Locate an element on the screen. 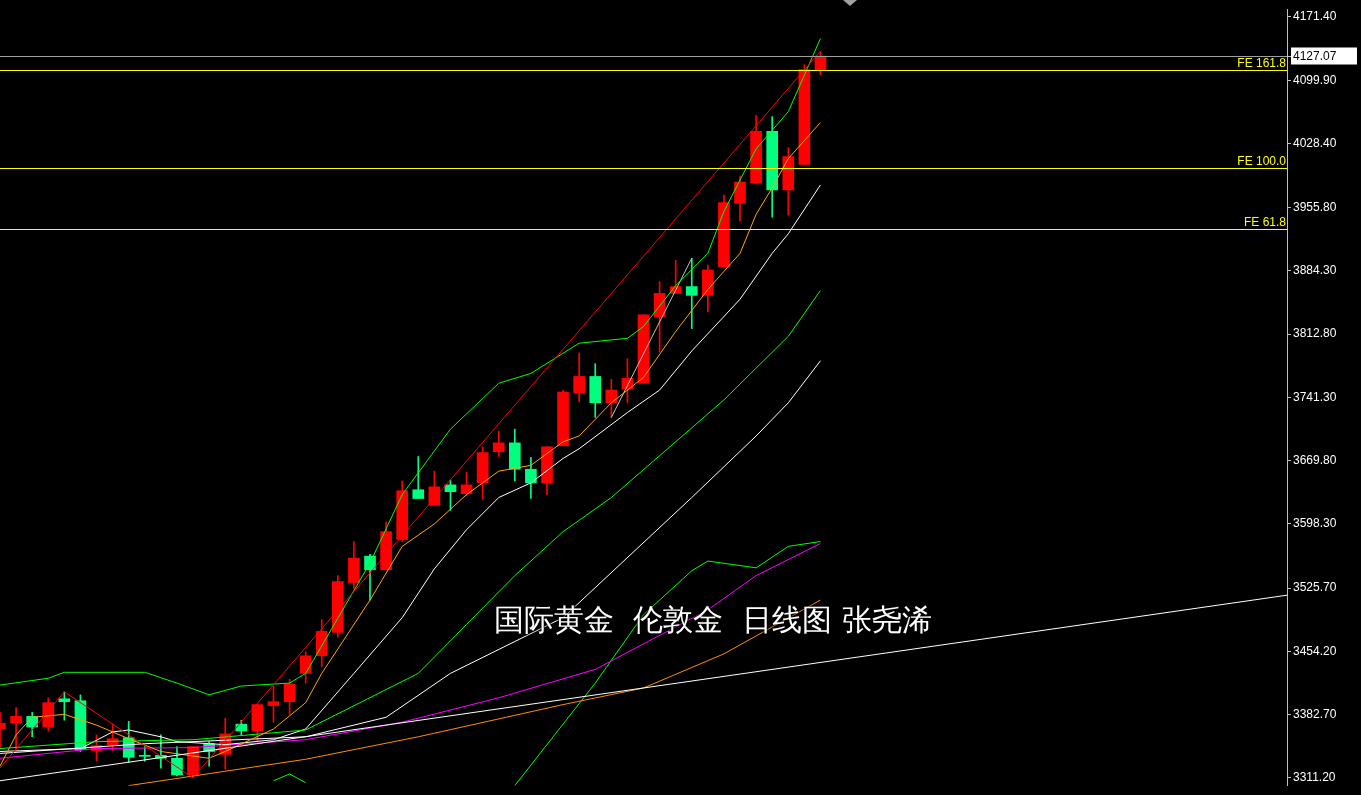  y-tick-label: 3955.80 is located at coordinates (1315, 207).